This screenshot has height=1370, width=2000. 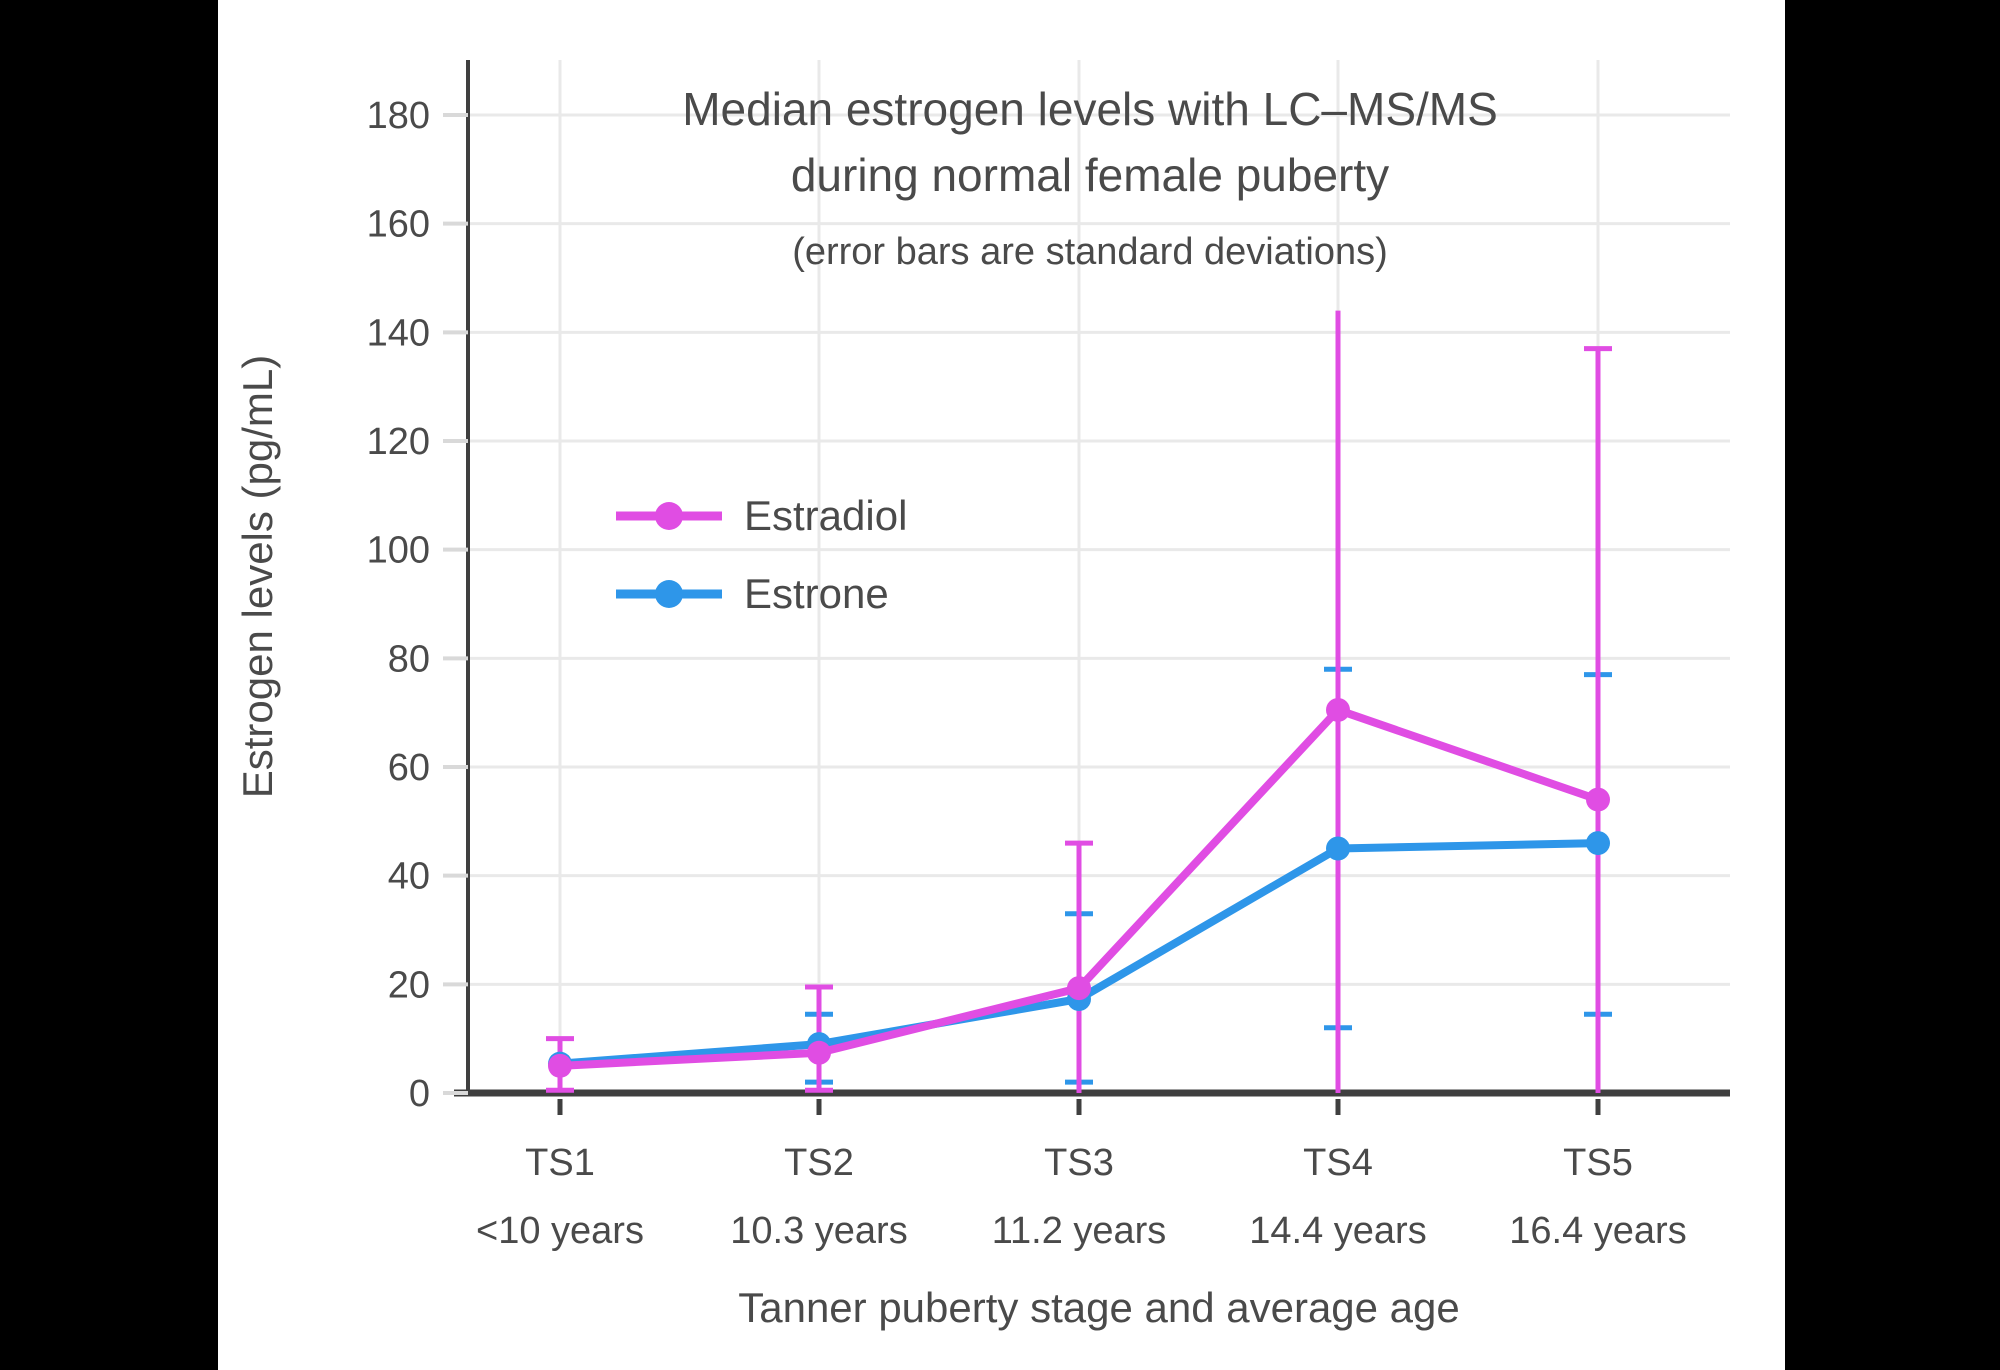 I want to click on chart-title-line2: during normal female puberty, so click(x=1090, y=175).